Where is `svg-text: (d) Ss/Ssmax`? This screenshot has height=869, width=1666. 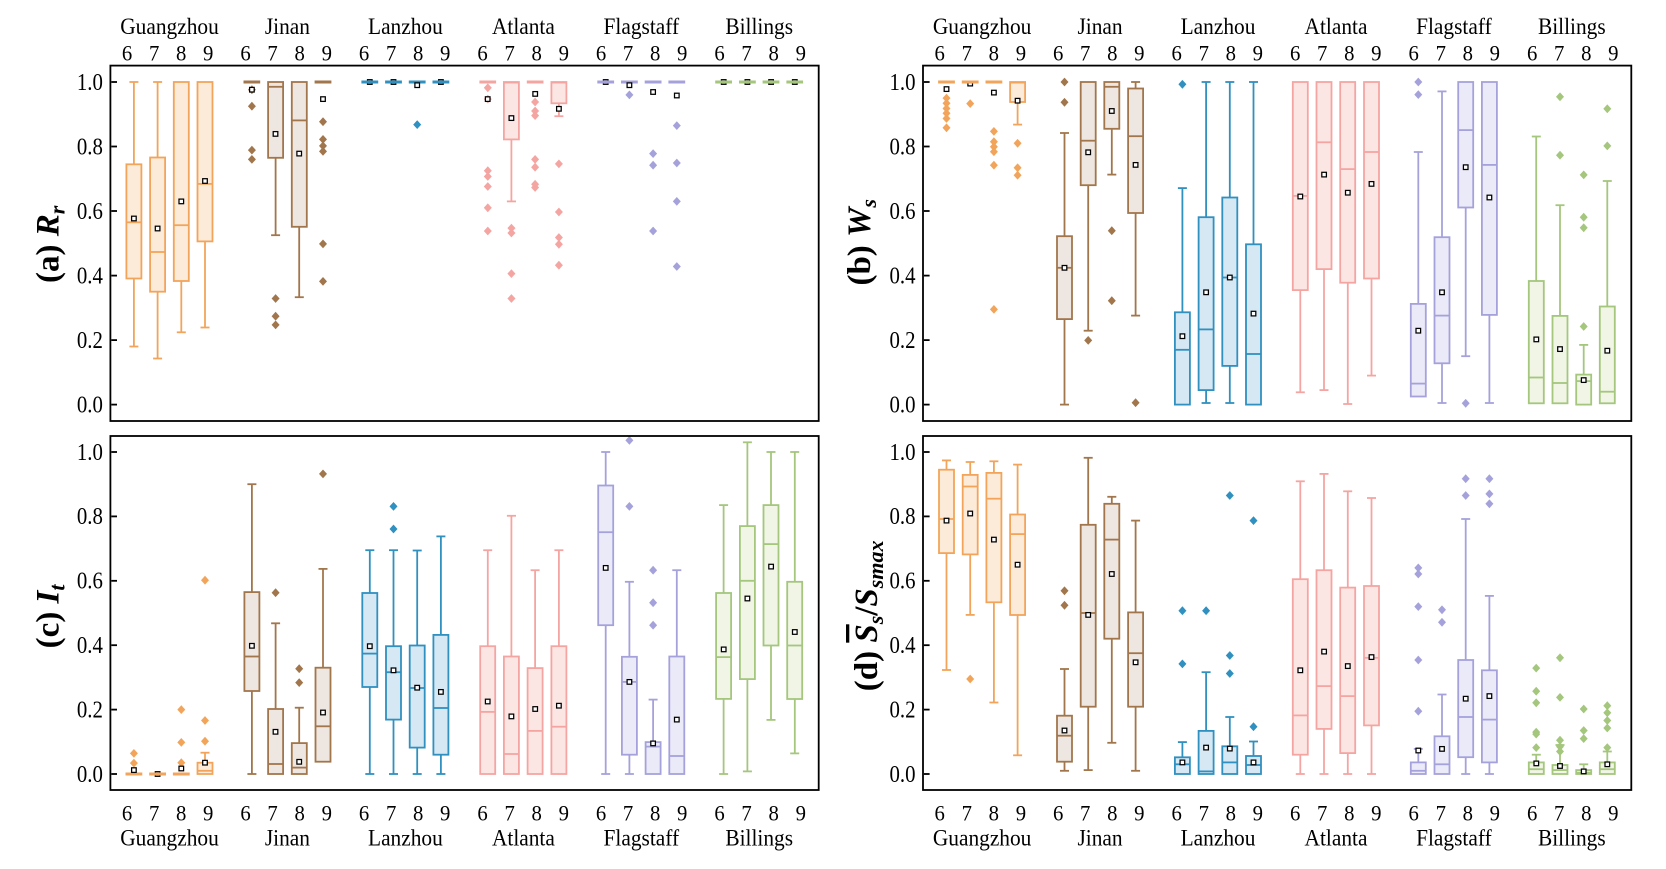
svg-text: (d) Ss/Ssmax is located at coordinates (868, 616).